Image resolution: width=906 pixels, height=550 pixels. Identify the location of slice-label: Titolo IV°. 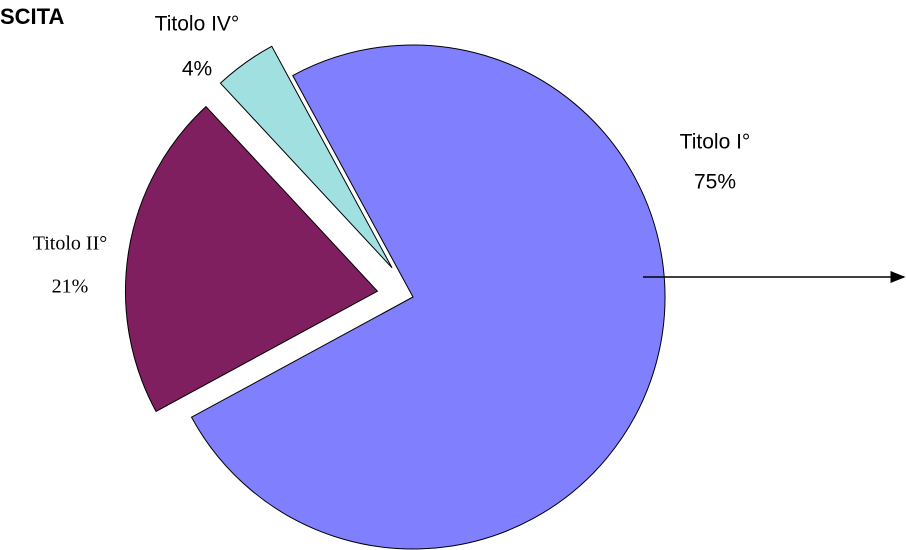
(197, 24).